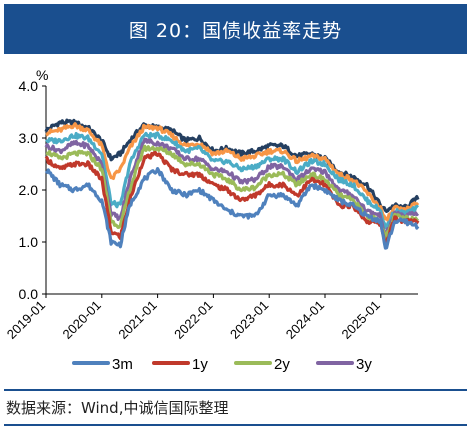  Describe the element at coordinates (137, 320) in the screenshot. I see `x-tick-label: 2021-01` at that location.